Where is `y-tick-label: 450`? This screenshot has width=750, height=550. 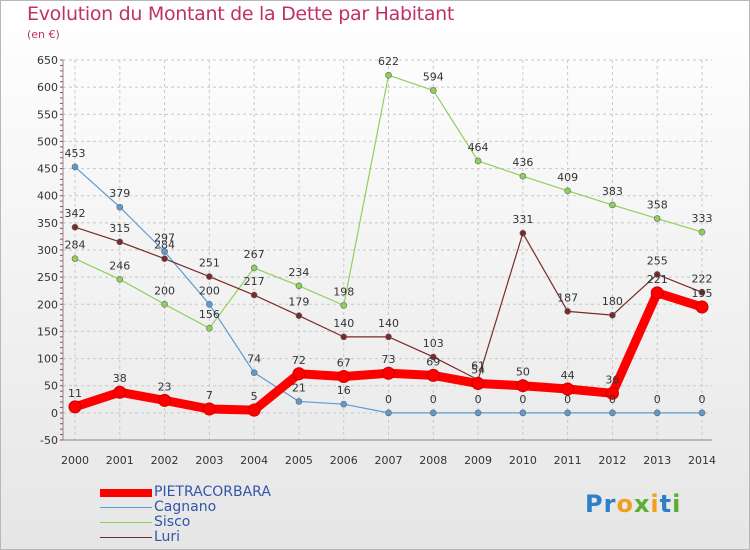 y-tick-label: 450 is located at coordinates (47, 169).